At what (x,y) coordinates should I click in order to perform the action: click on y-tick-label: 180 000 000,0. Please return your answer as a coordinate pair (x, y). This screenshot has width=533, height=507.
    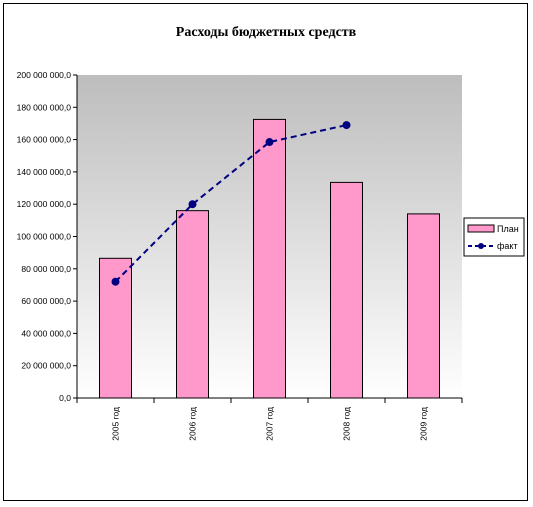
    Looking at the image, I should click on (44, 107).